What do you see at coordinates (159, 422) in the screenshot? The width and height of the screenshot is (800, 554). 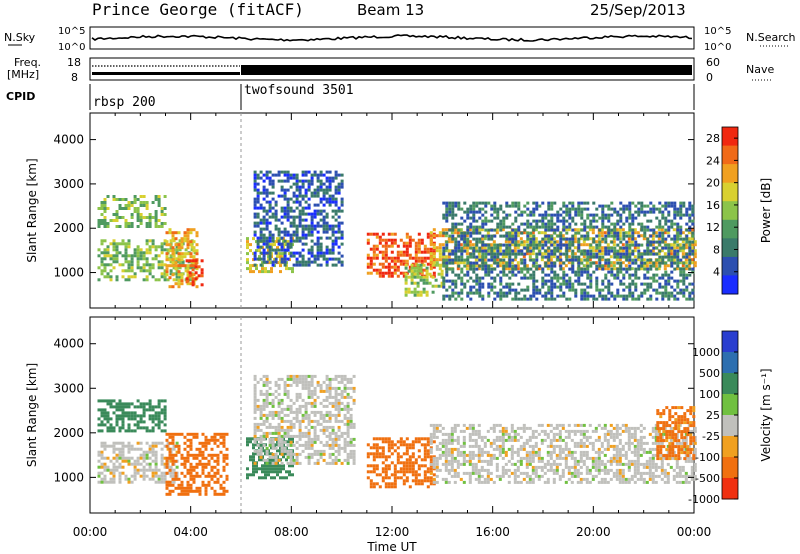 I see `heatmap-cell-r0` at bounding box center [159, 422].